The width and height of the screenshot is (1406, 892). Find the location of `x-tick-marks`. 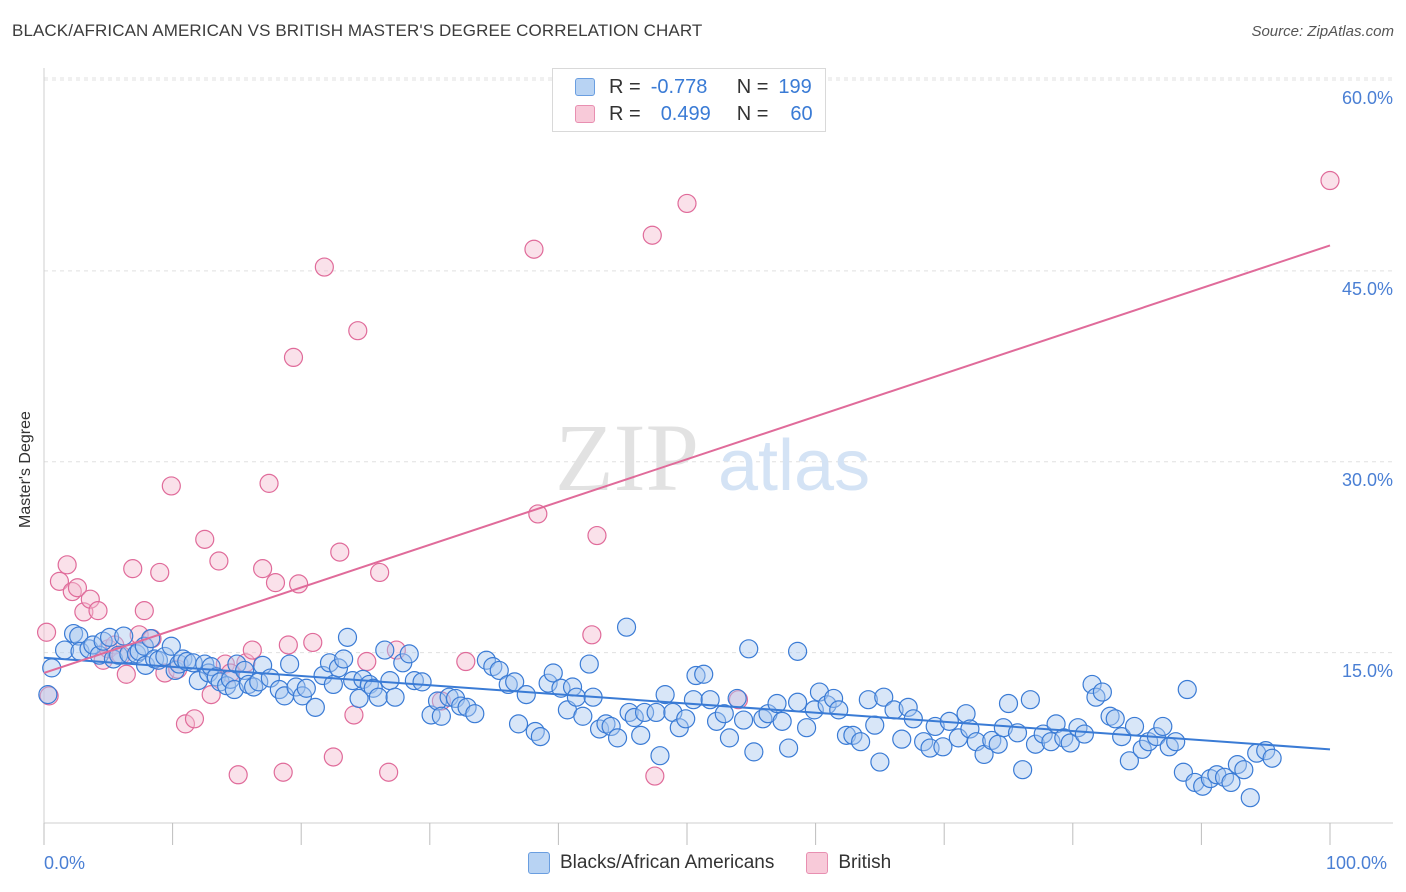

x-tick-marks is located at coordinates (687, 834).